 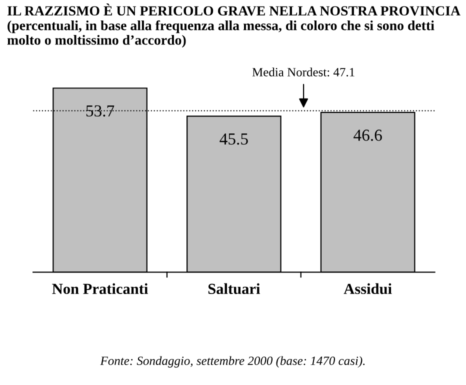 I want to click on x-tick-label: Non Praticanti, so click(x=100, y=288).